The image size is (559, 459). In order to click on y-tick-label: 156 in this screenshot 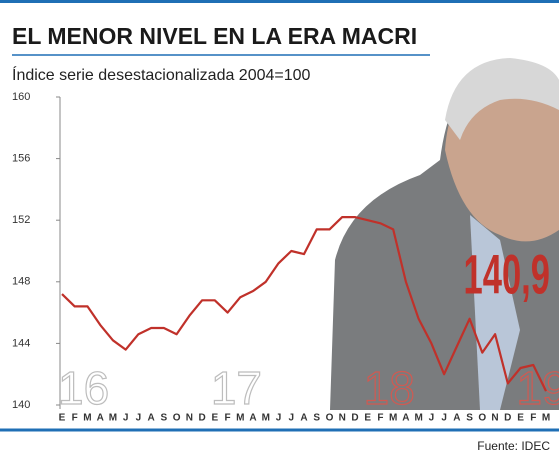, I will do `click(21, 159)`.